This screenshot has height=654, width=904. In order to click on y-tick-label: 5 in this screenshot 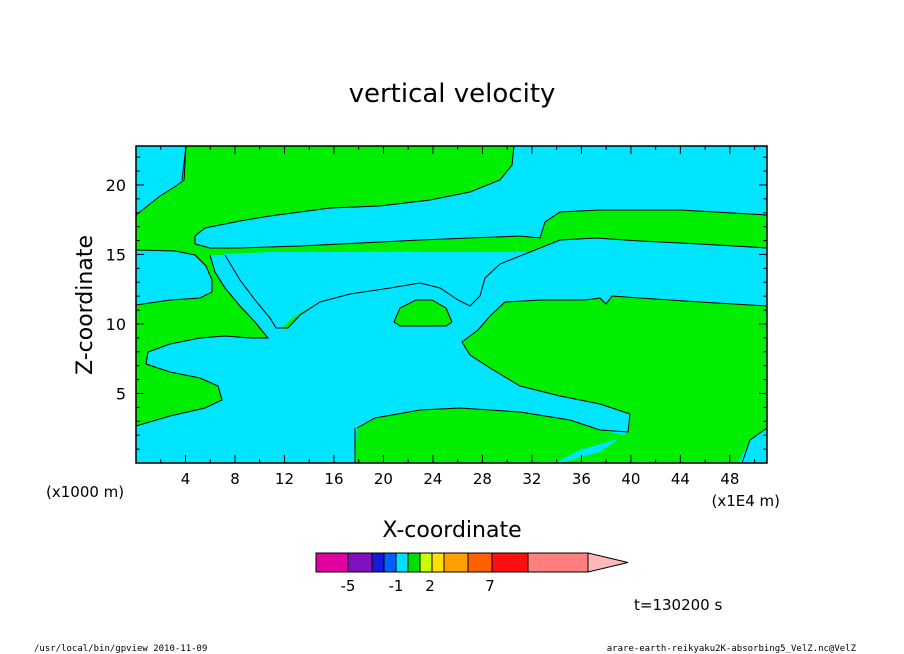, I will do `click(121, 393)`.